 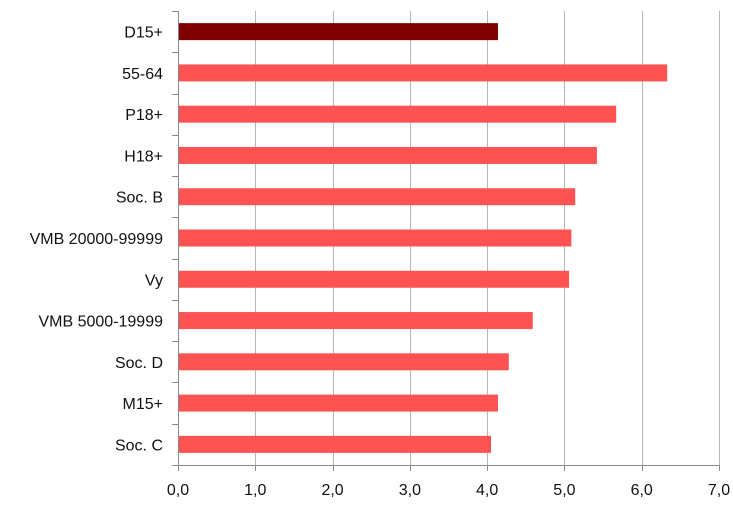 What do you see at coordinates (142, 74) in the screenshot?
I see `y-category-label: 55-64` at bounding box center [142, 74].